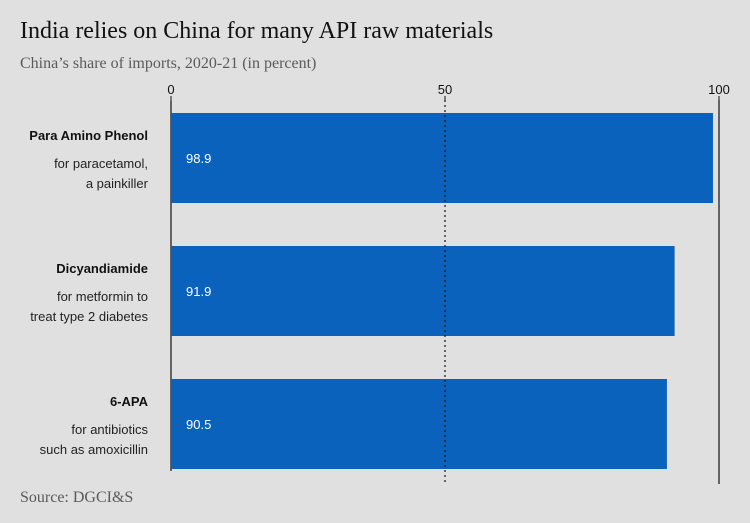 This screenshot has height=523, width=750. Describe the element at coordinates (719, 89) in the screenshot. I see `x-tick-label: 100` at that location.